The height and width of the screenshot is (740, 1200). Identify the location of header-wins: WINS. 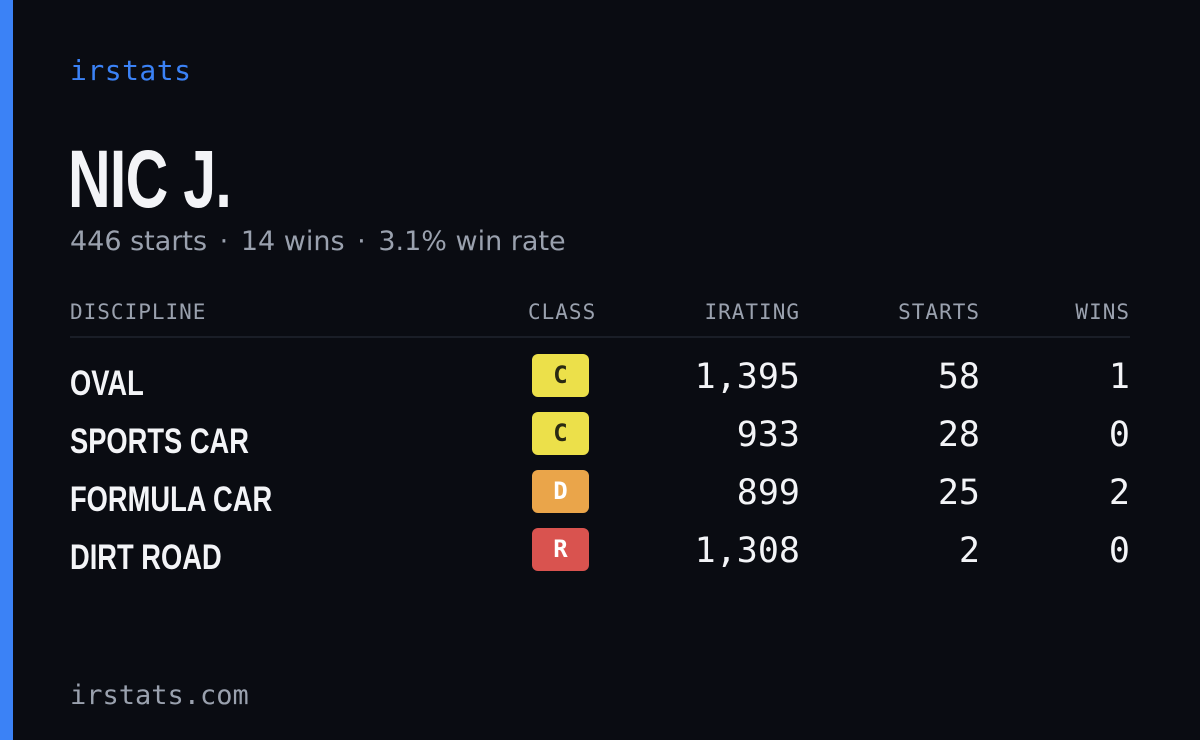
(1102, 312).